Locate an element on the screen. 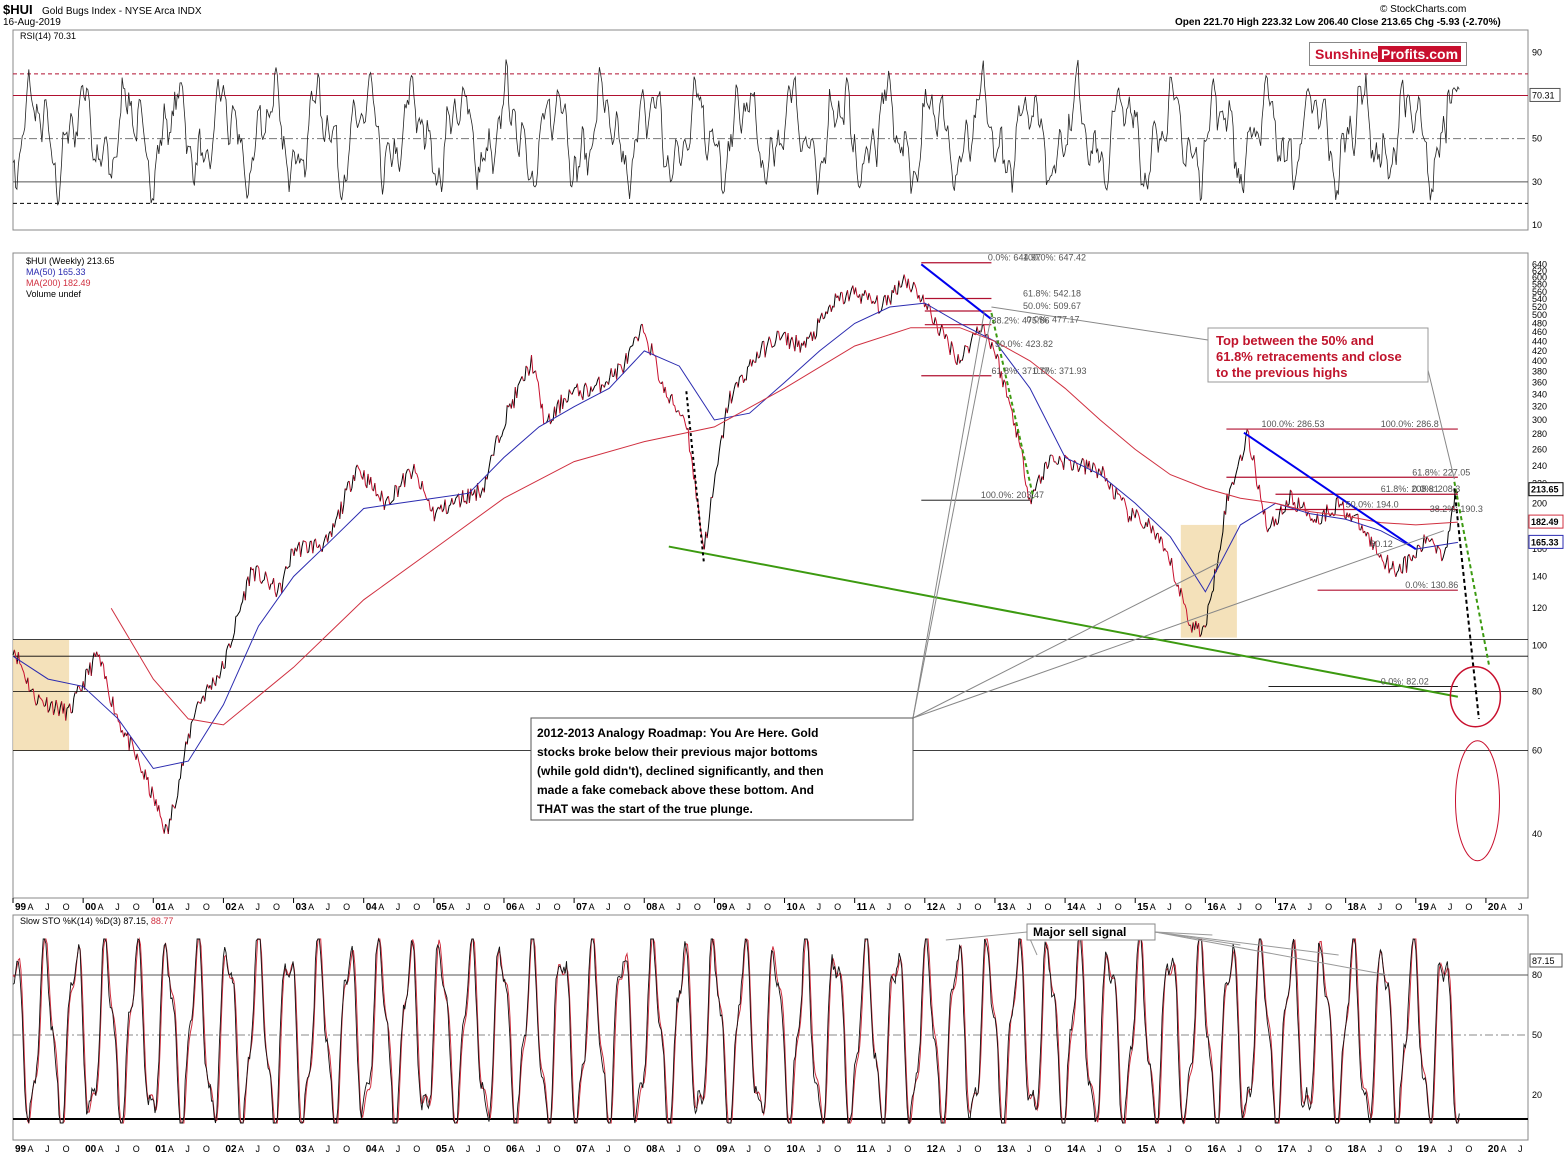  ma50-last-box-text: 165.33 is located at coordinates (1545, 542).